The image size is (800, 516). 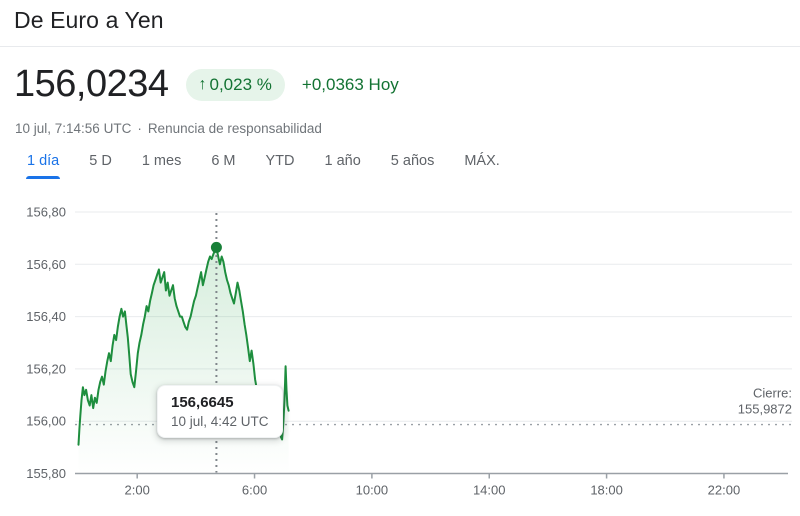 What do you see at coordinates (46, 264) in the screenshot?
I see `y-tick-label: 156,60` at bounding box center [46, 264].